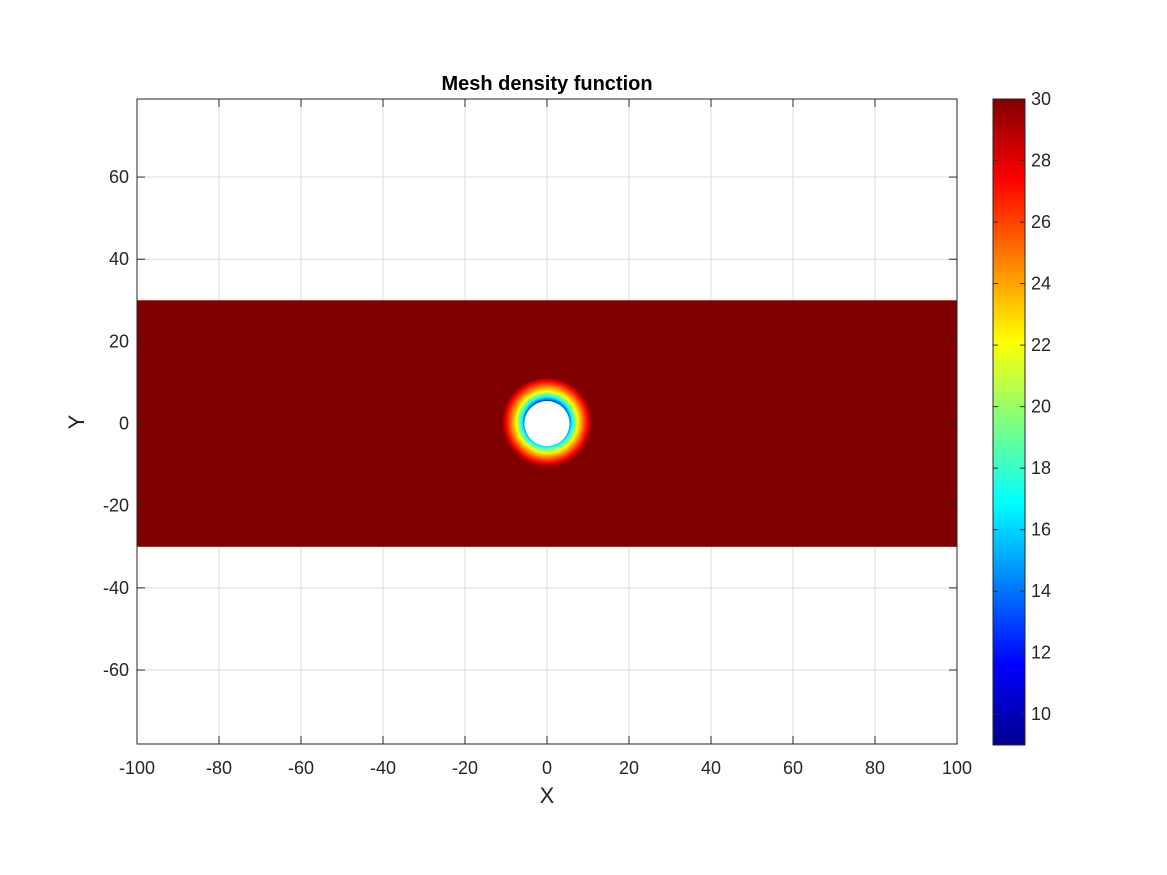 This screenshot has width=1167, height=875. What do you see at coordinates (1041, 161) in the screenshot?
I see `colorbar-tick-label: 28` at bounding box center [1041, 161].